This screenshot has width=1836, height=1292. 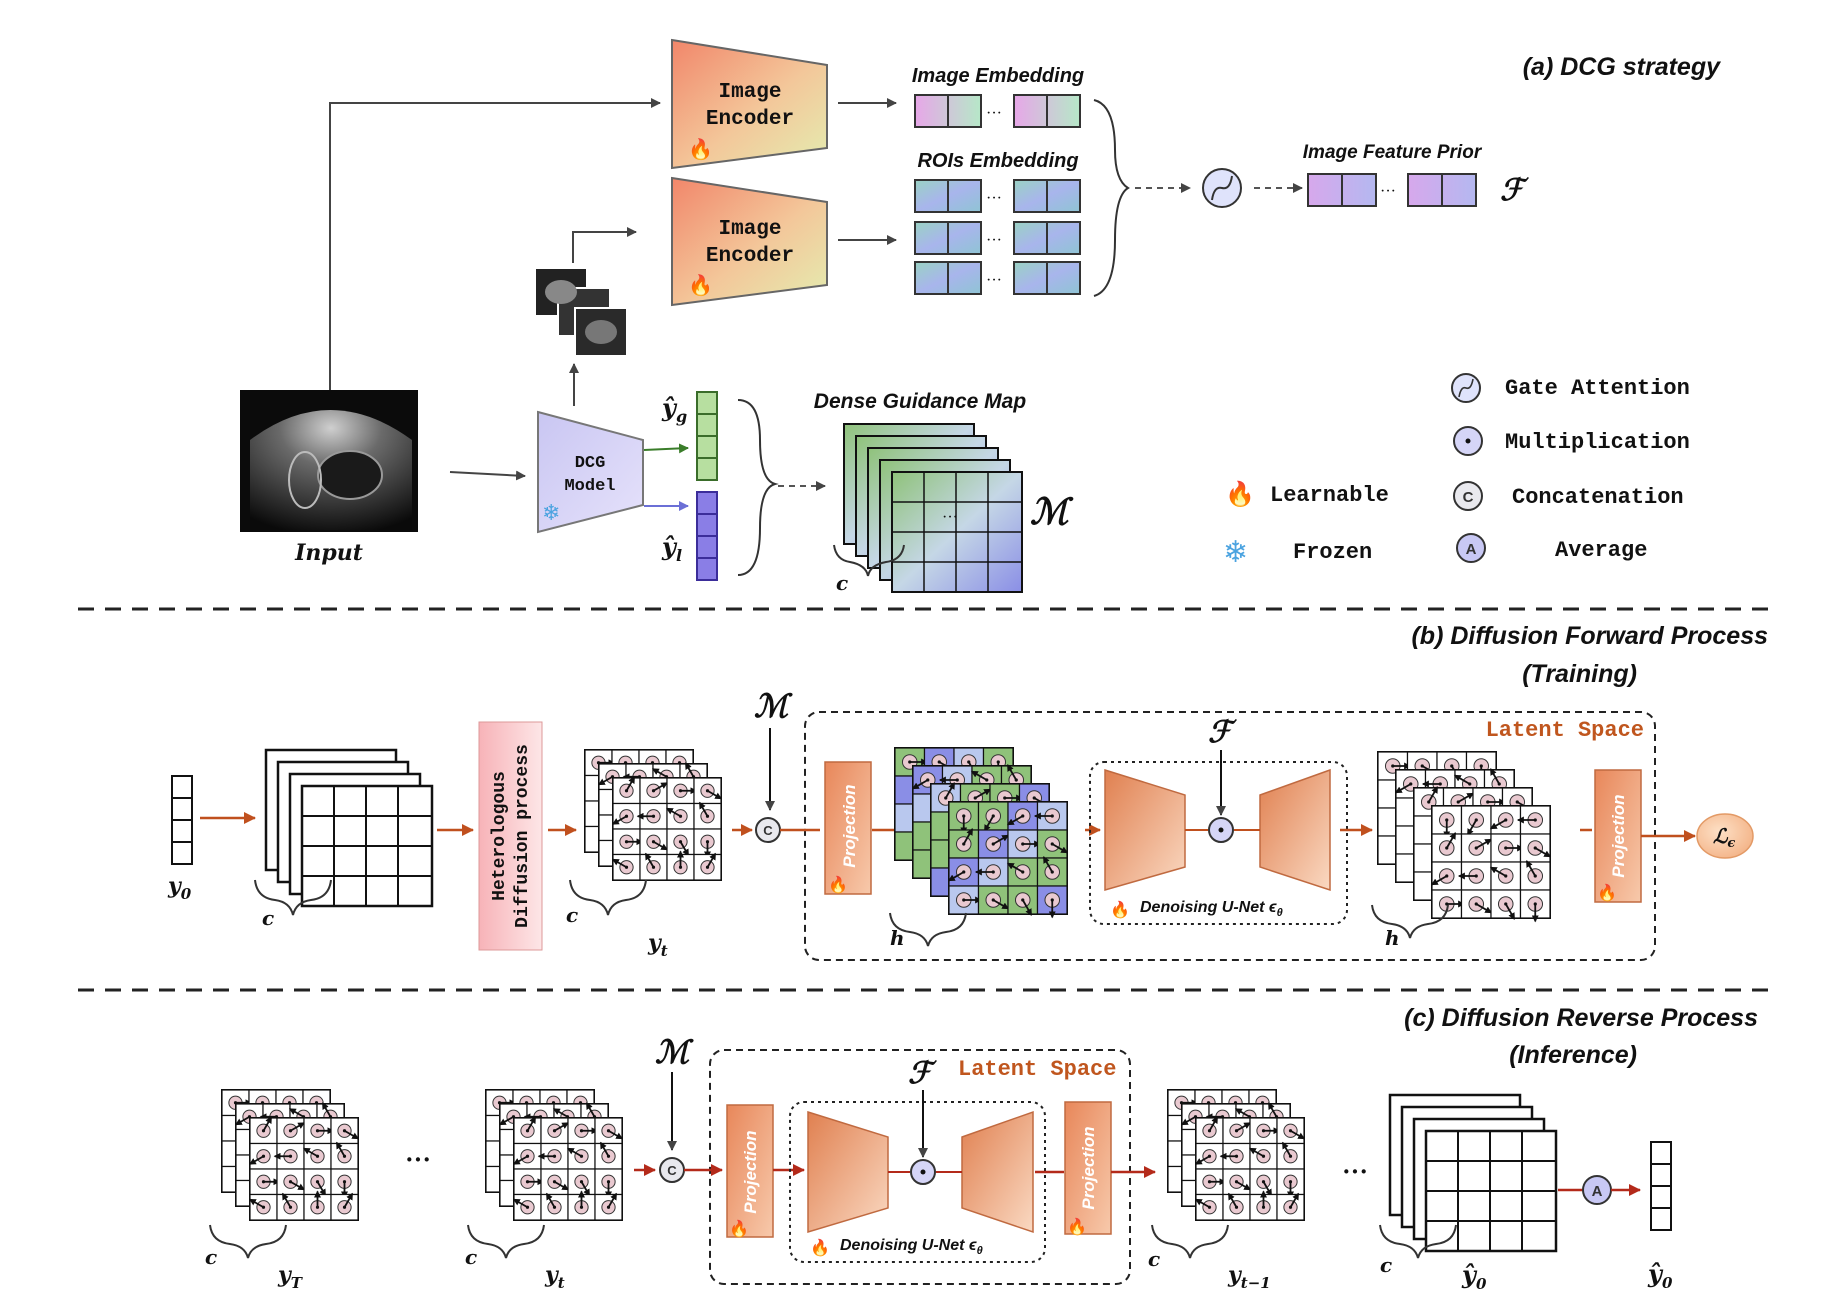 What do you see at coordinates (590, 463) in the screenshot?
I see `svg-text: DCG` at bounding box center [590, 463].